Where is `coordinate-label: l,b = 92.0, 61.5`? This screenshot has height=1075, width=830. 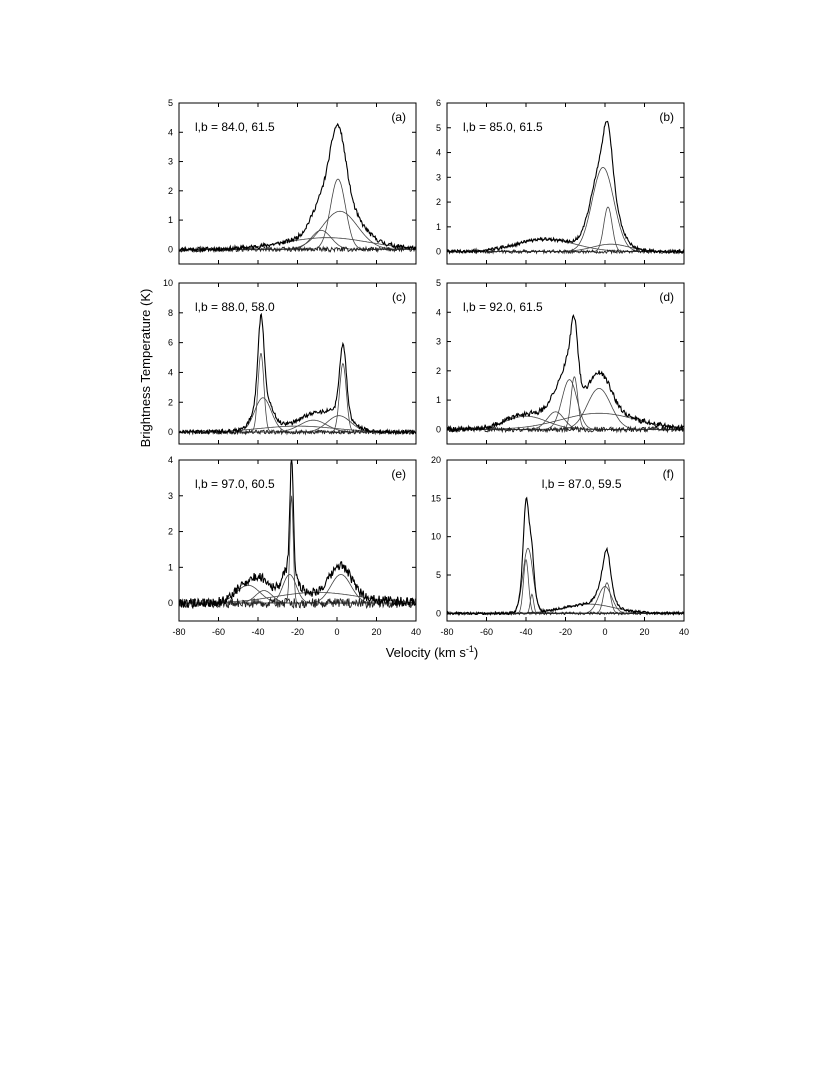 coordinate-label: l,b = 92.0, 61.5 is located at coordinates (503, 307).